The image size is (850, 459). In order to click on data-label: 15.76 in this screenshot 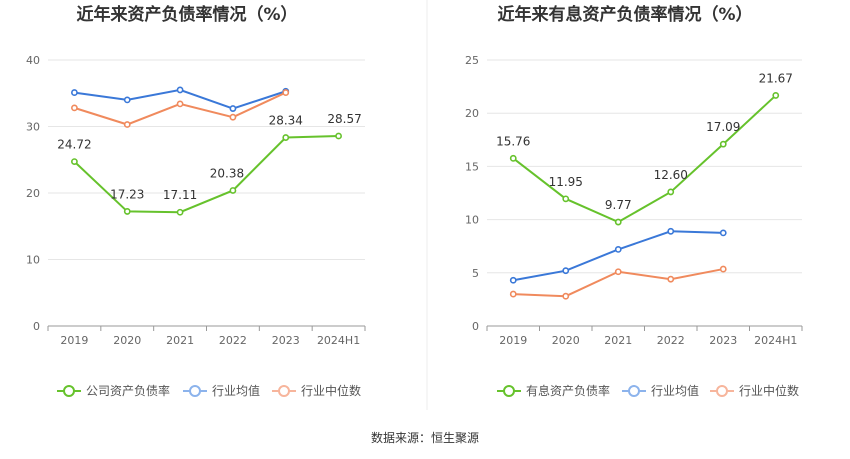, I will do `click(513, 141)`.